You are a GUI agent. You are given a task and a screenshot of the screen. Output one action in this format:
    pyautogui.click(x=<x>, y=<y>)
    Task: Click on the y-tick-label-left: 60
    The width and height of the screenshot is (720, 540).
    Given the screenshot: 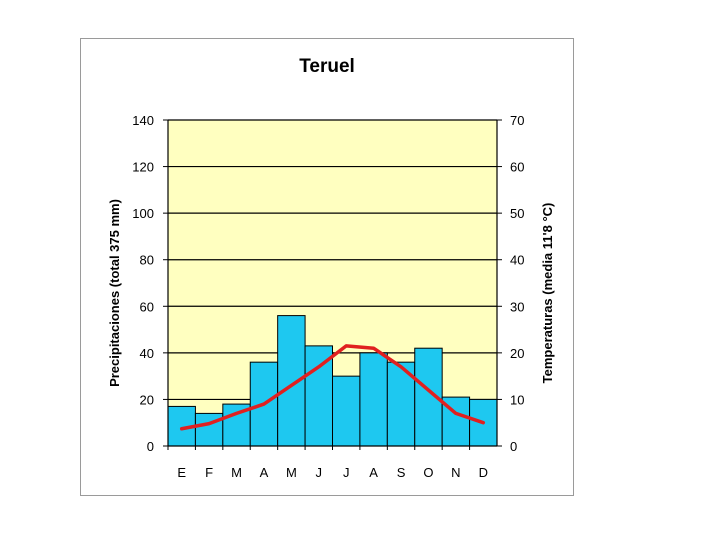 What is the action you would take?
    pyautogui.click(x=147, y=306)
    